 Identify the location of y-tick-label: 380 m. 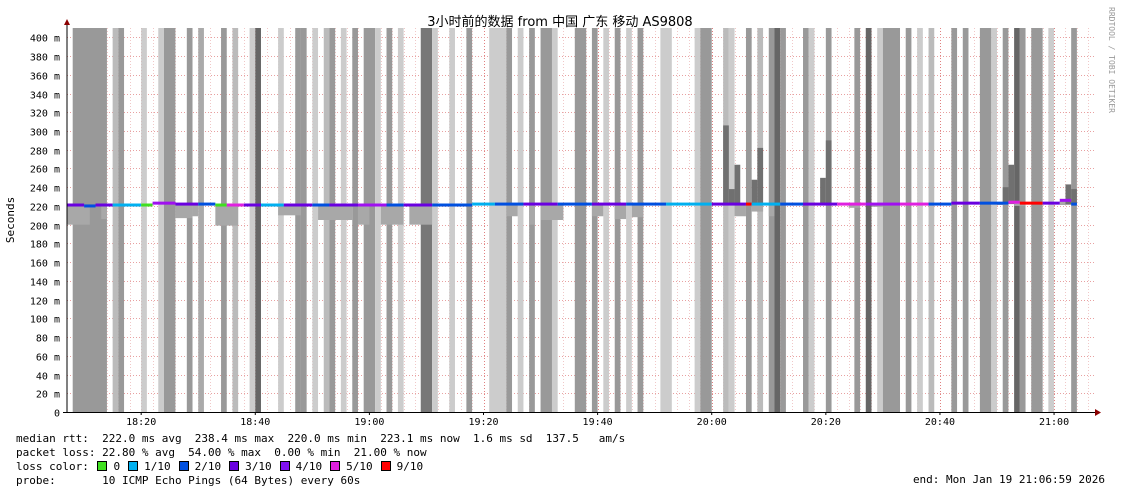
(45, 58).